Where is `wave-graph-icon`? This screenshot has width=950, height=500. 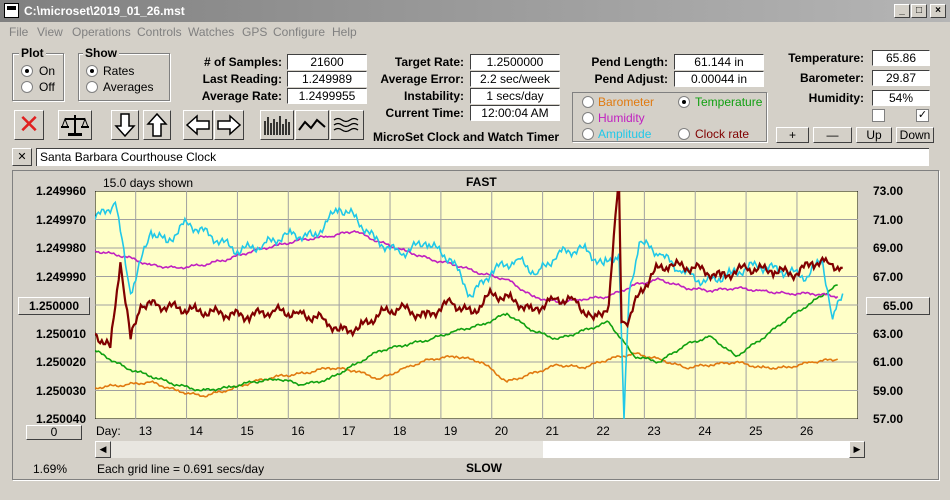 wave-graph-icon is located at coordinates (347, 125).